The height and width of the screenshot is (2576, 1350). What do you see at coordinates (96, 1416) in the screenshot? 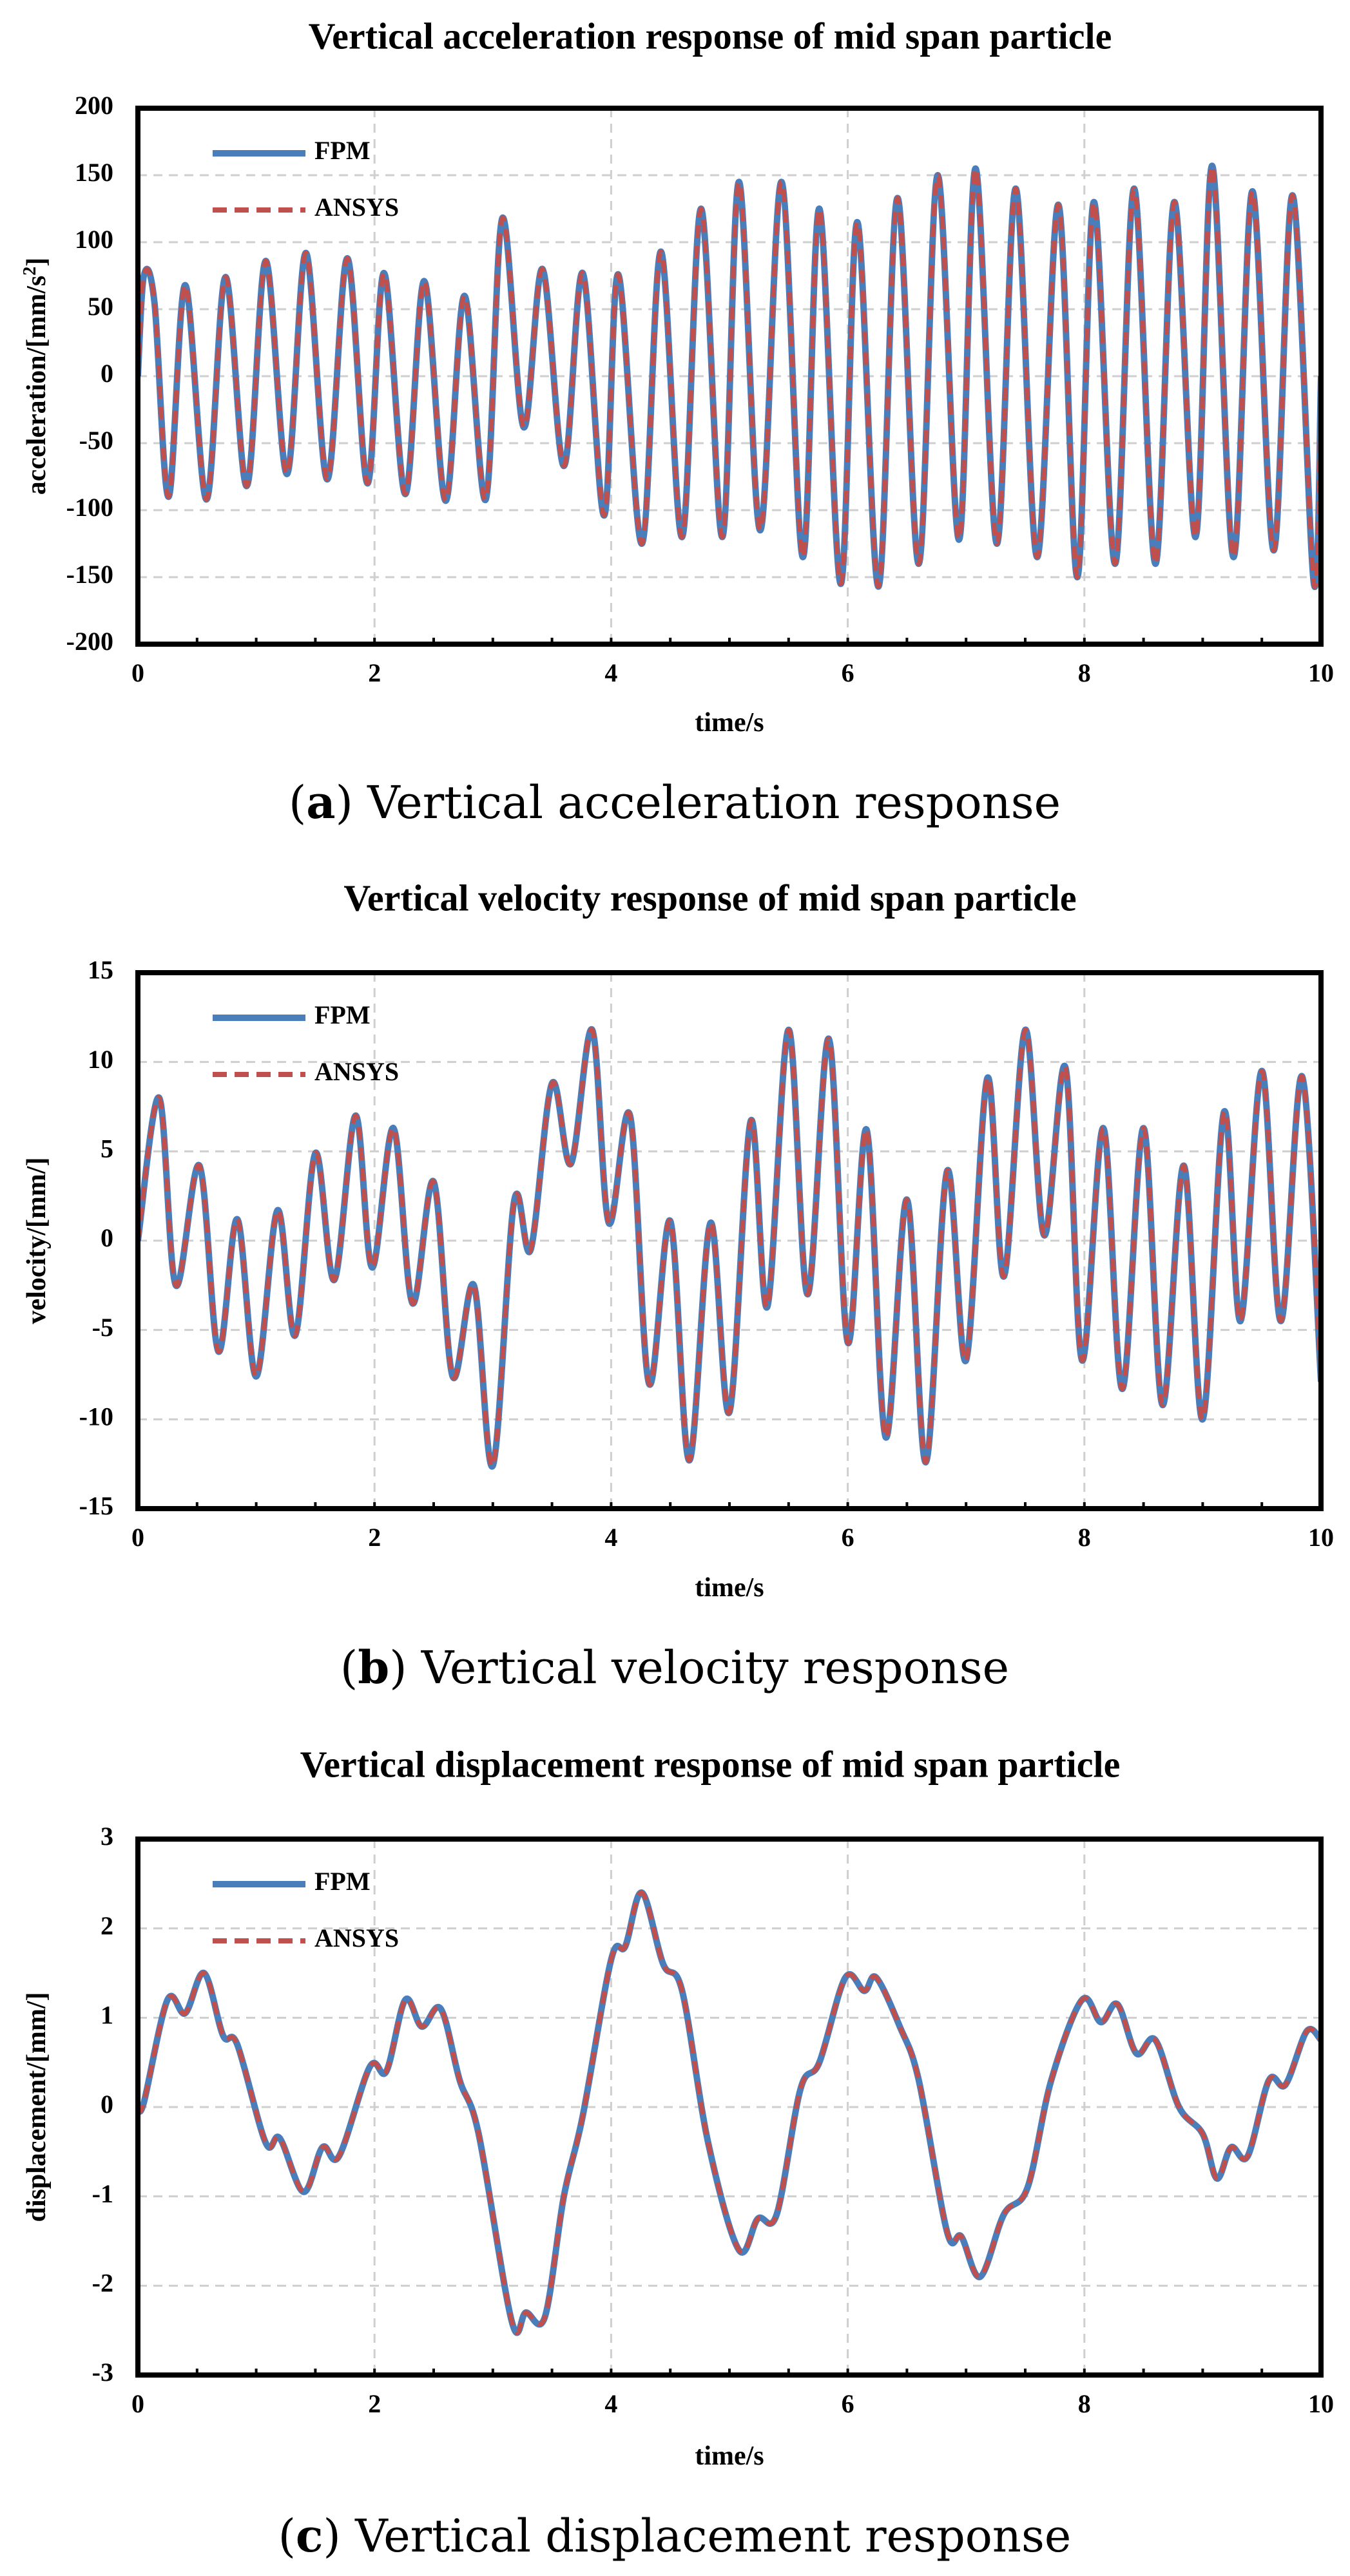
I see `y-tick-label: -10` at bounding box center [96, 1416].